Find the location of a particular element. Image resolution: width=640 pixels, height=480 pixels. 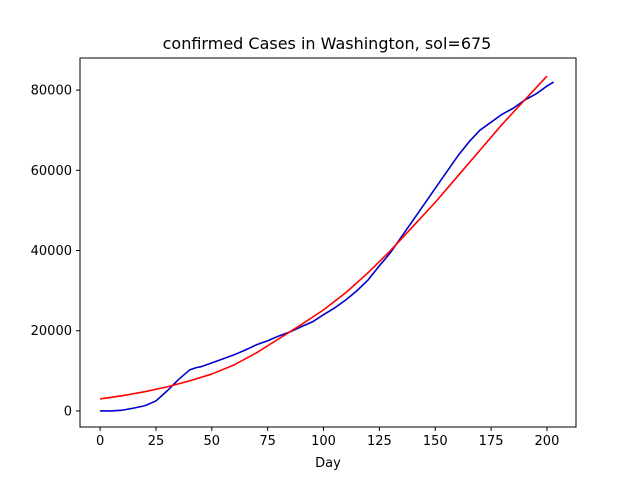

x-tick-label: 125 is located at coordinates (379, 441).